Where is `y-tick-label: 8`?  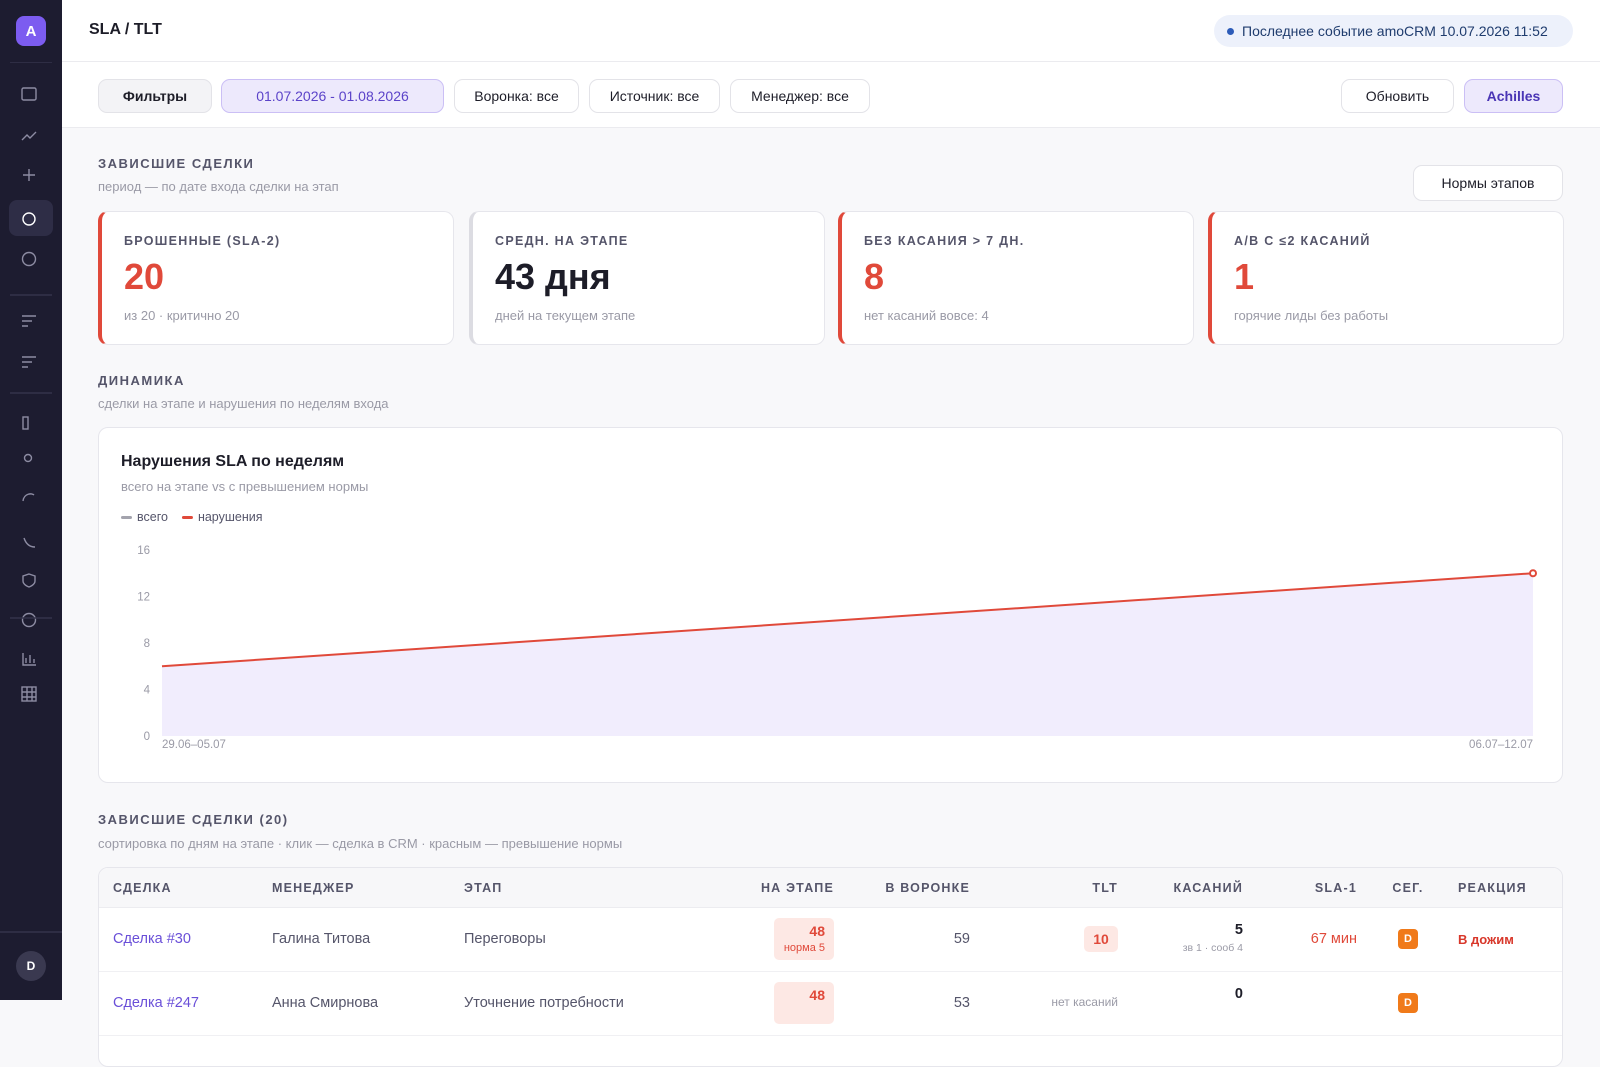 y-tick-label: 8 is located at coordinates (147, 644).